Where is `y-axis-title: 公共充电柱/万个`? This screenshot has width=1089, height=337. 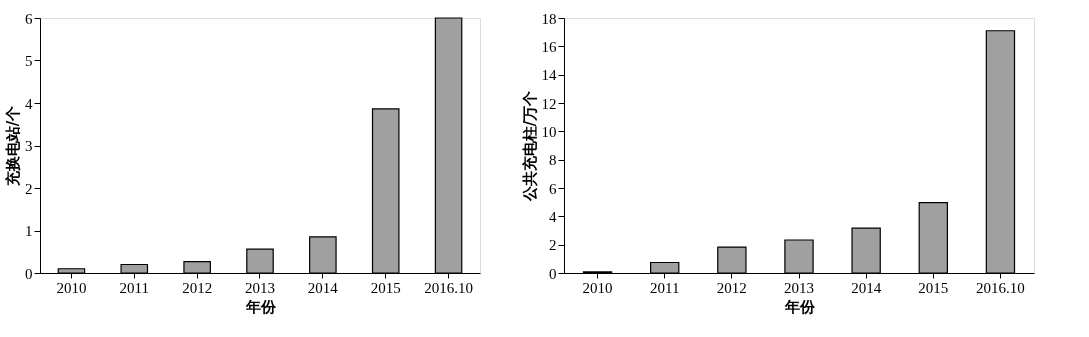 y-axis-title: 公共充电柱/万个 is located at coordinates (529, 146).